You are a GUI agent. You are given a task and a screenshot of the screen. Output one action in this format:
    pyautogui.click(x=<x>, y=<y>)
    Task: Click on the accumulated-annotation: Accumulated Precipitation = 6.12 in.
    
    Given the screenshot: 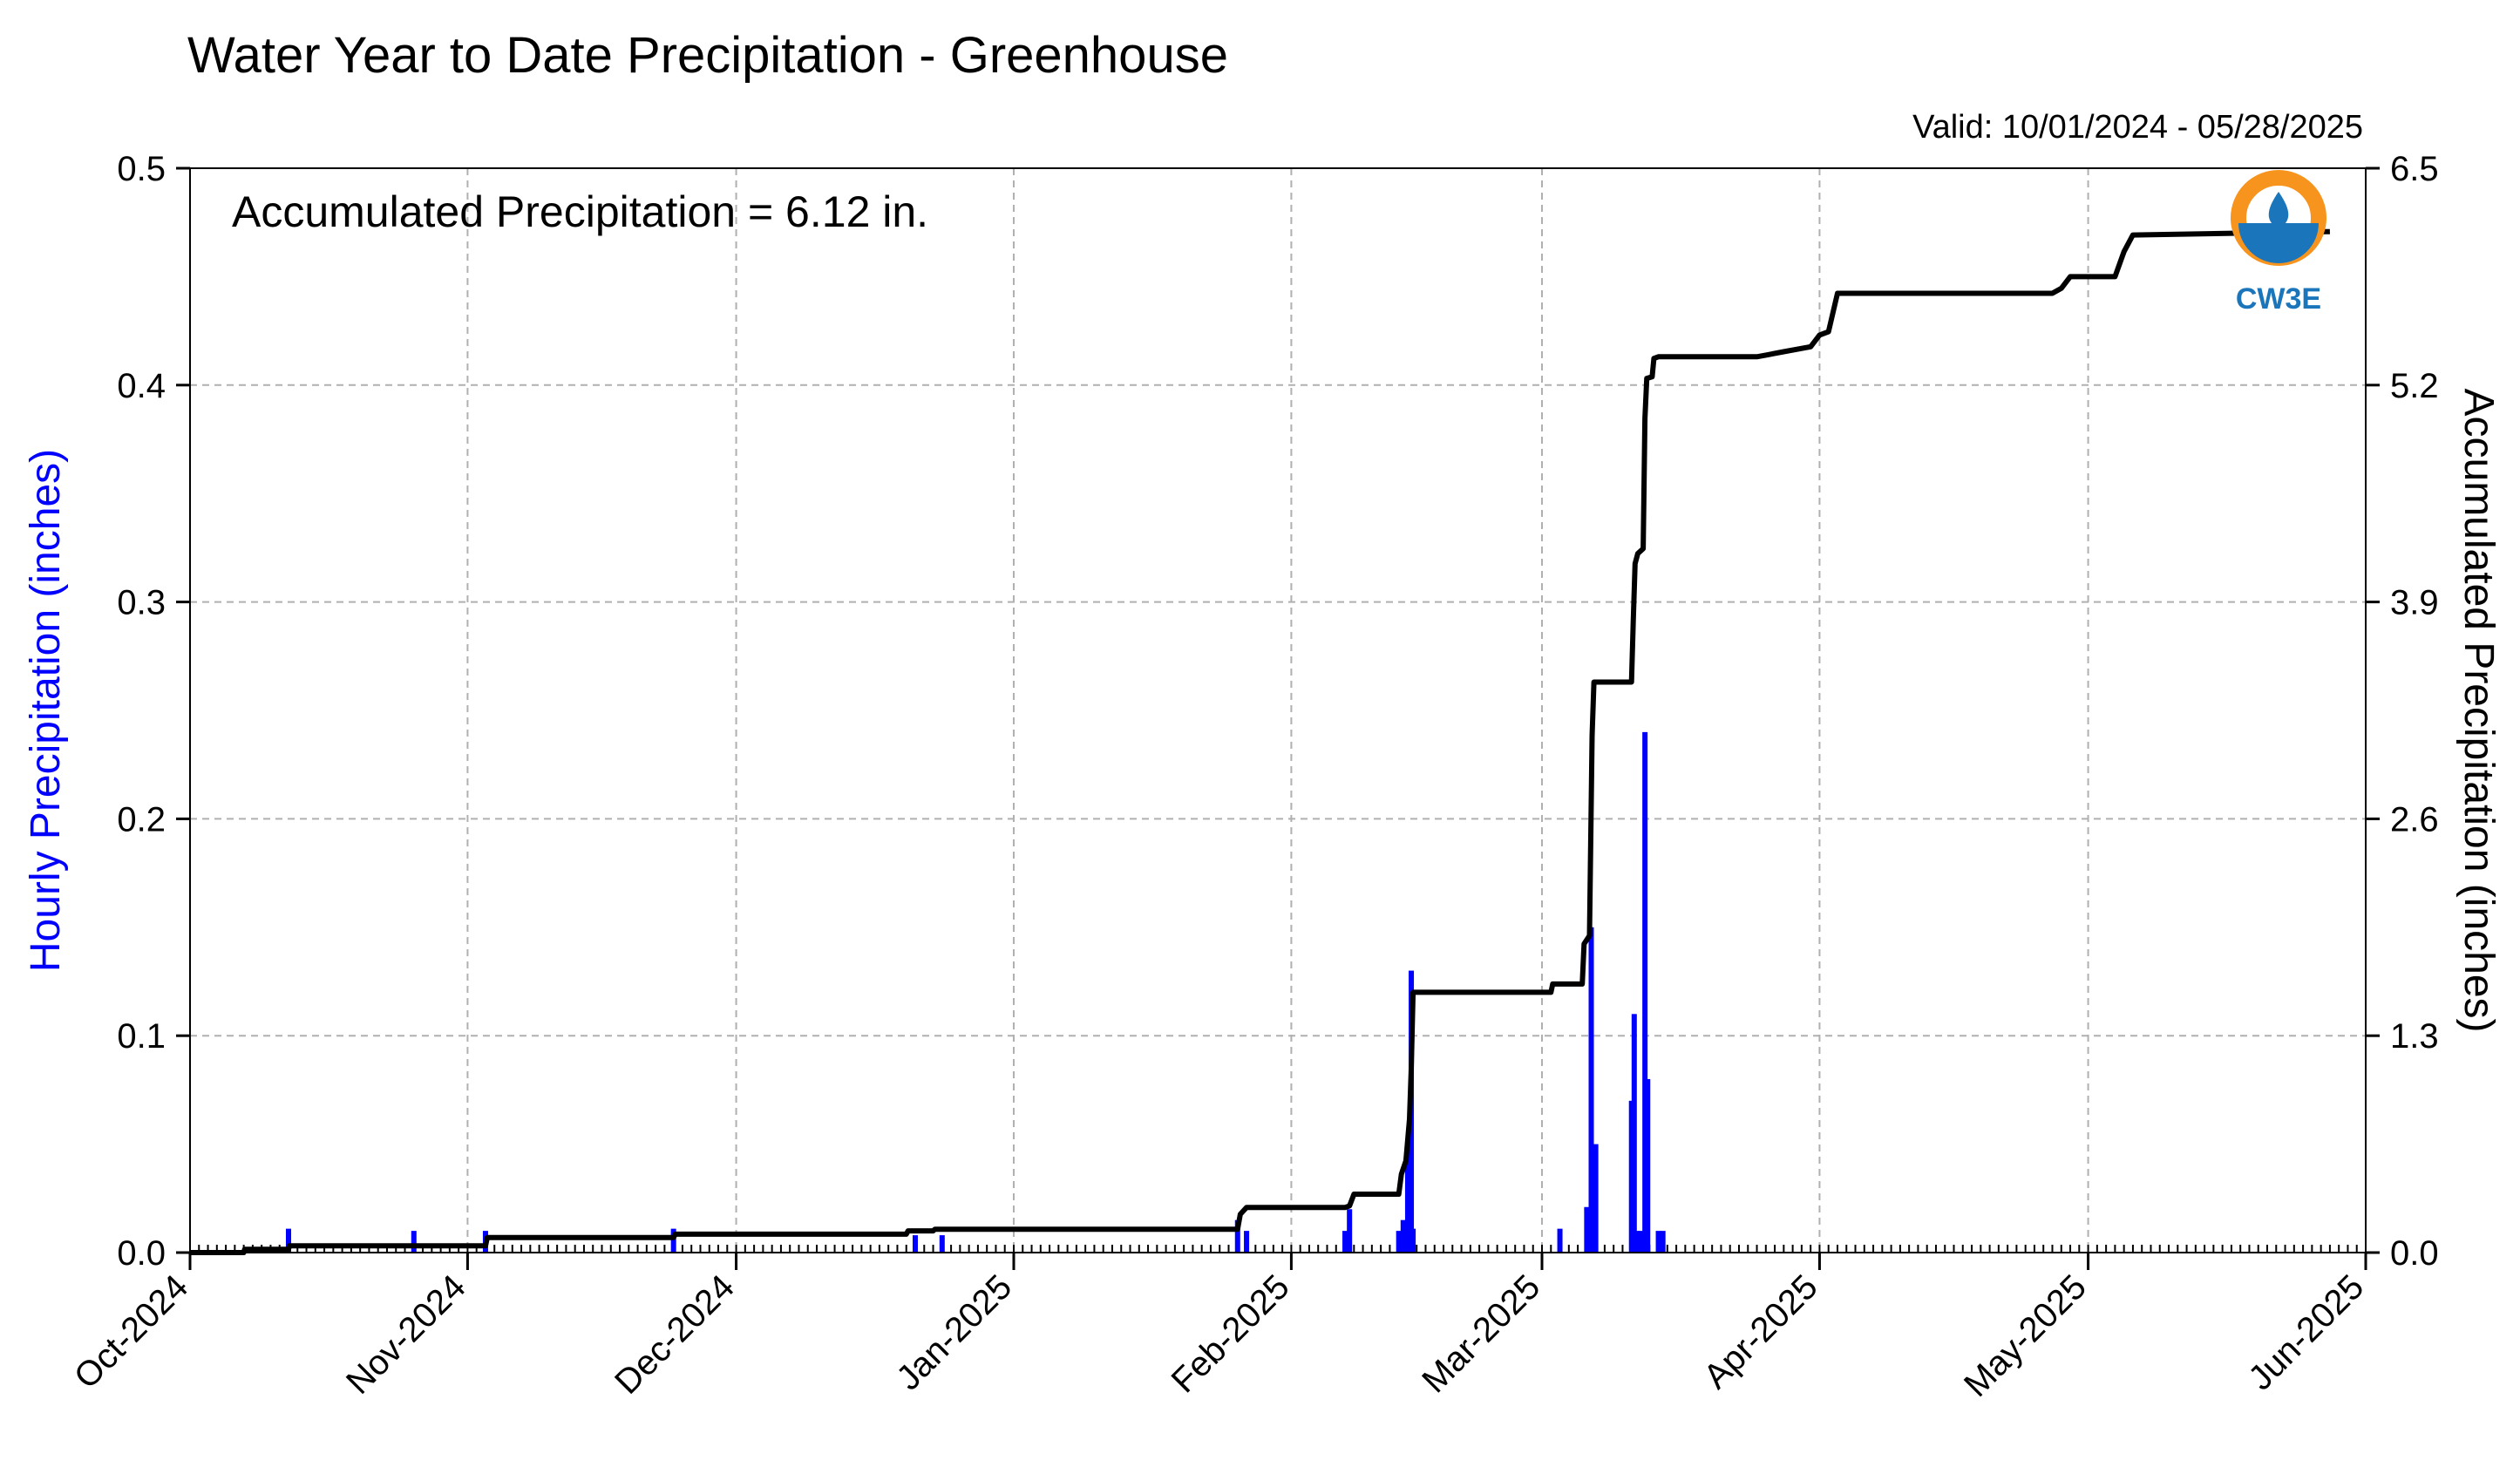 What is the action you would take?
    pyautogui.click(x=580, y=212)
    